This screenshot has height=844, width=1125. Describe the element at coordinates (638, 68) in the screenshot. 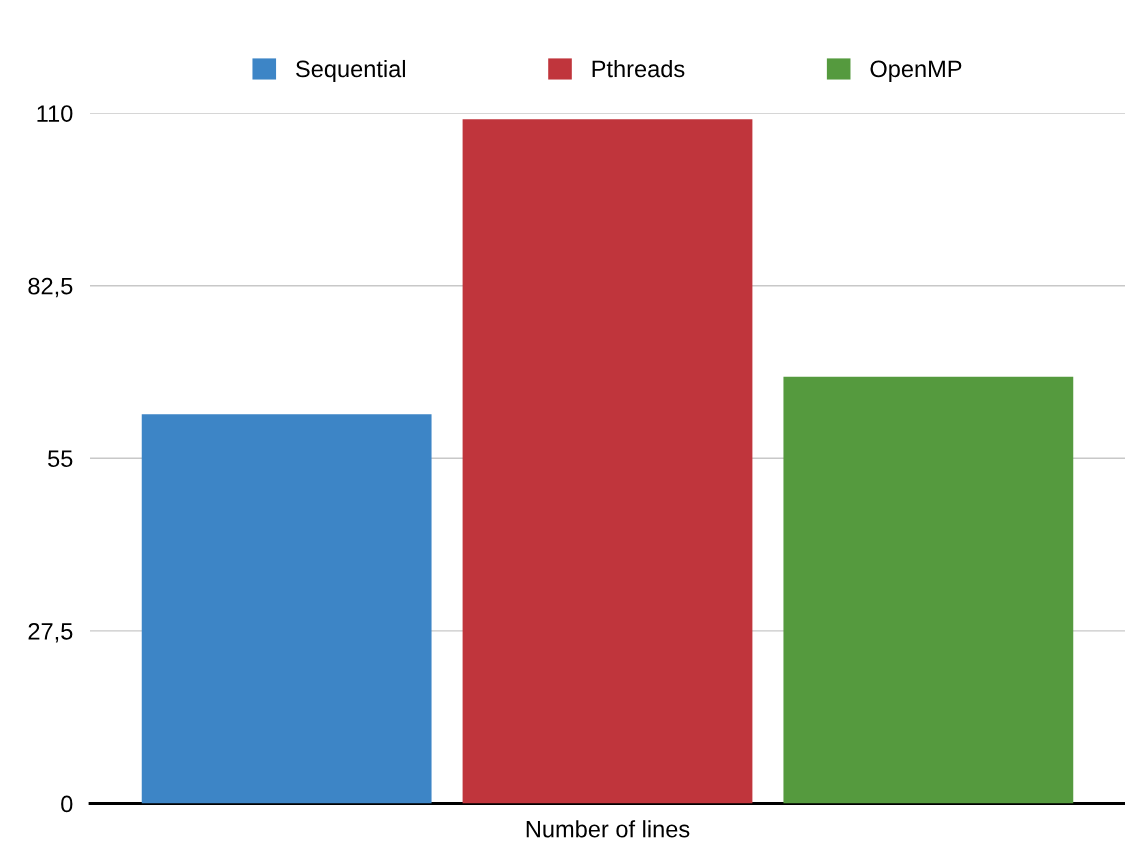

I see `legend-label: Pthreads` at that location.